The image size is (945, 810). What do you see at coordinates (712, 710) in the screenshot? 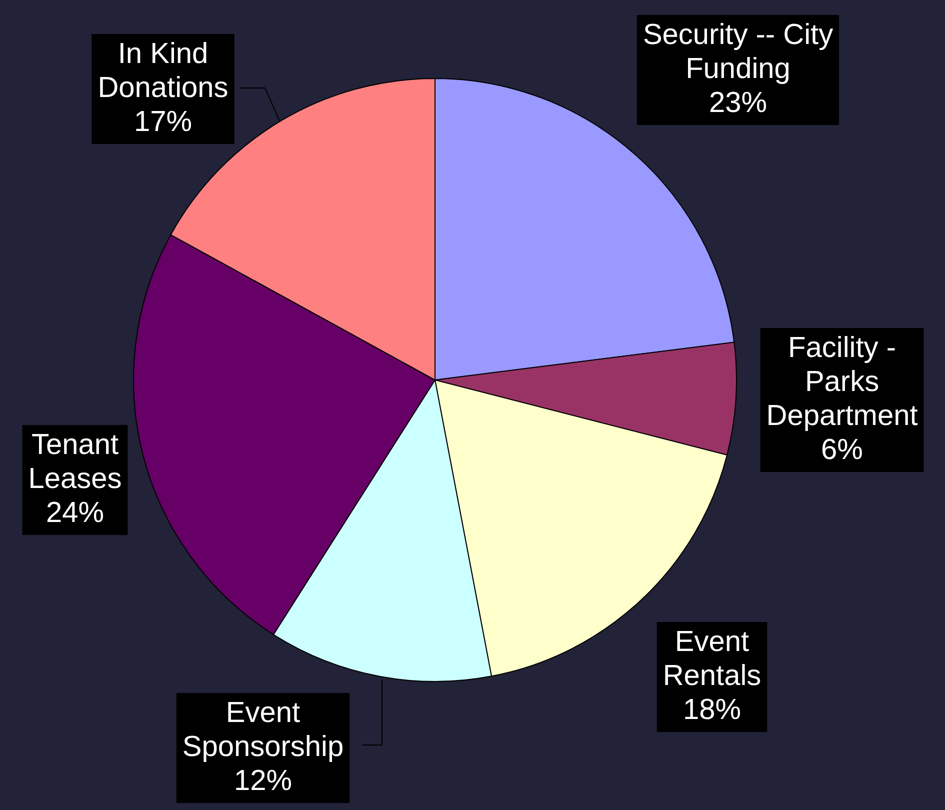
I see `data-label: 18%` at bounding box center [712, 710].